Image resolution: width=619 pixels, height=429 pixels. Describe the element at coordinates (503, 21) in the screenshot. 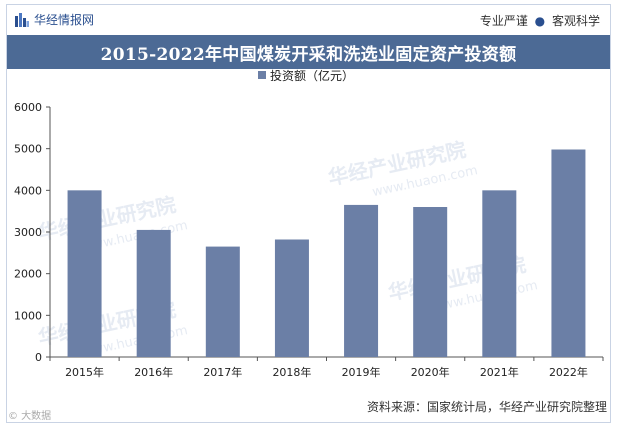

I see `tagline-left: 专业严谨` at that location.